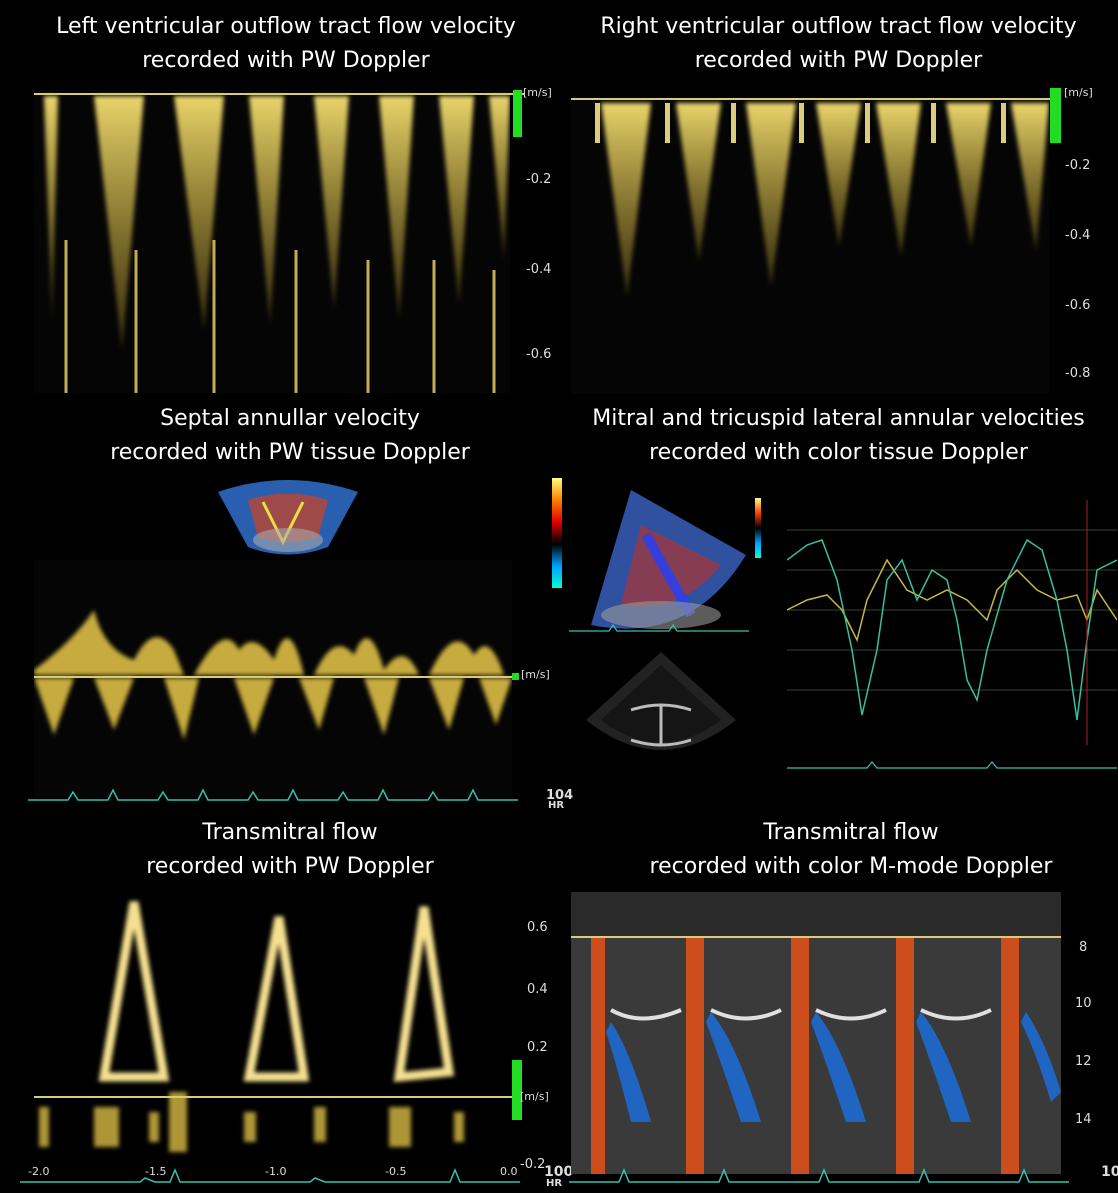  I want to click on transmitral-mmode-title-line2: recorded with color M-mode Doppler, so click(851, 866).